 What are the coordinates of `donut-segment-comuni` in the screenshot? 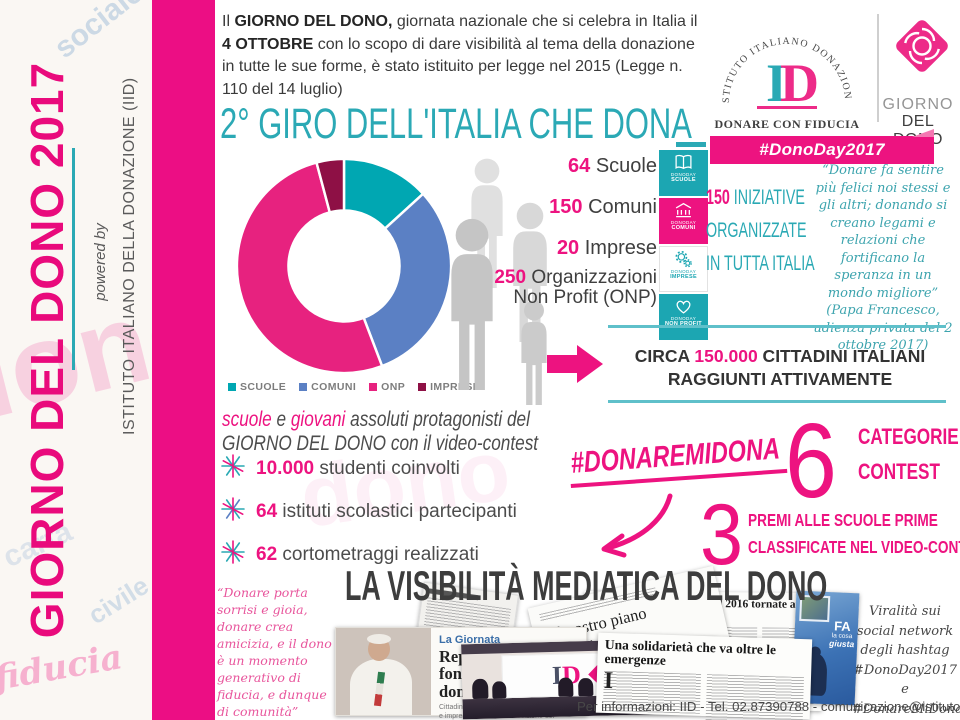 It's located at (407, 280).